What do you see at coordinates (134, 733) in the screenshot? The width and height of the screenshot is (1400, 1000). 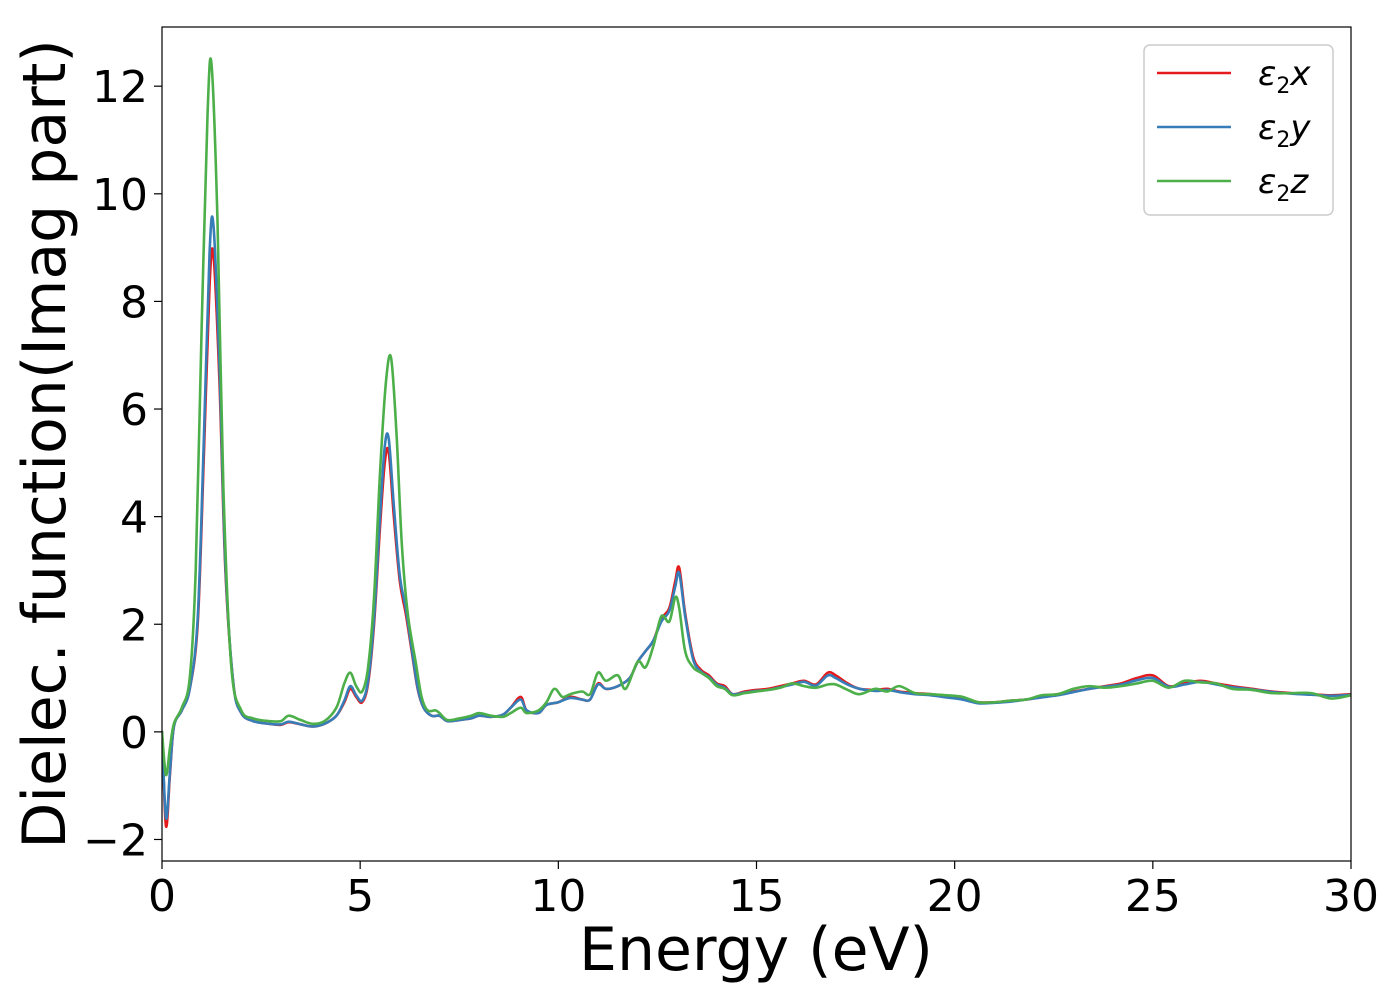 I see `y-tick-label: 0` at bounding box center [134, 733].